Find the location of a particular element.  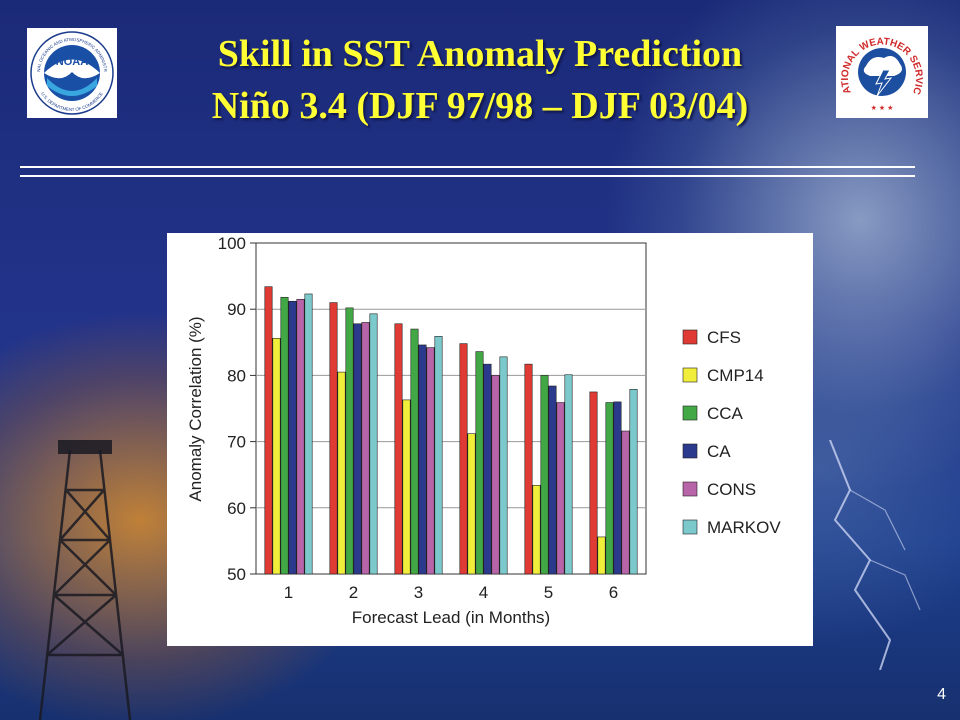

svg-text: NOAA is located at coordinates (72, 62).